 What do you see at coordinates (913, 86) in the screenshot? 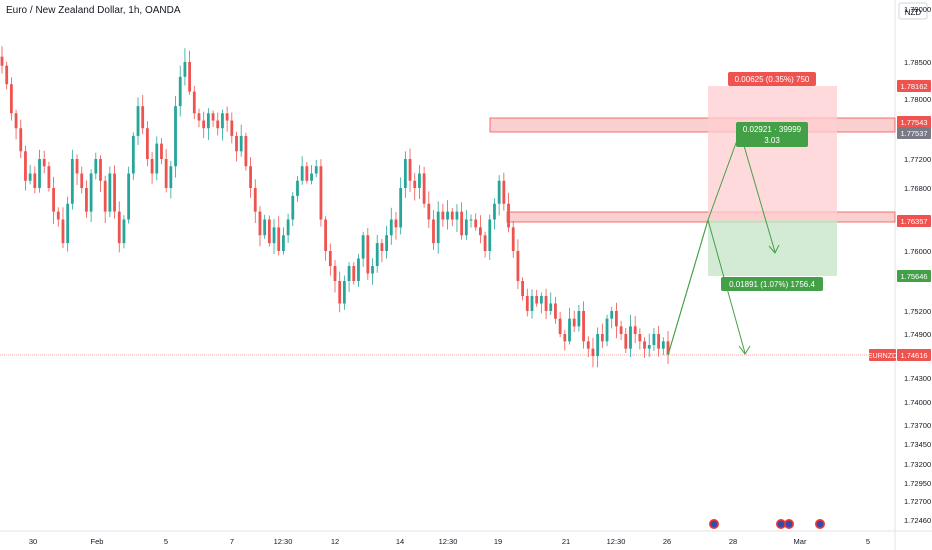
I see `price-label: 1.78162` at bounding box center [913, 86].